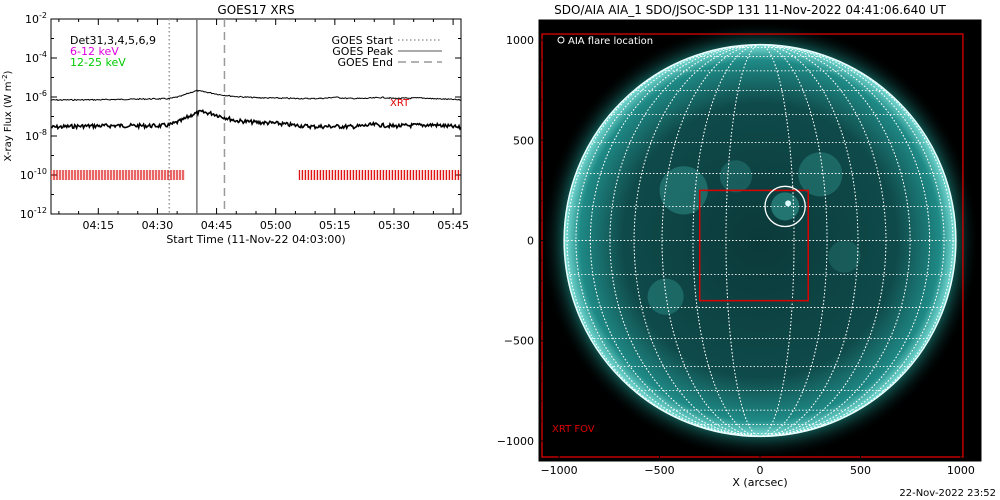 This screenshot has height=500, width=1000. What do you see at coordinates (515, 241) in the screenshot?
I see `aia-y-tick-labels: 1000 500 0 −500 −1000` at bounding box center [515, 241].